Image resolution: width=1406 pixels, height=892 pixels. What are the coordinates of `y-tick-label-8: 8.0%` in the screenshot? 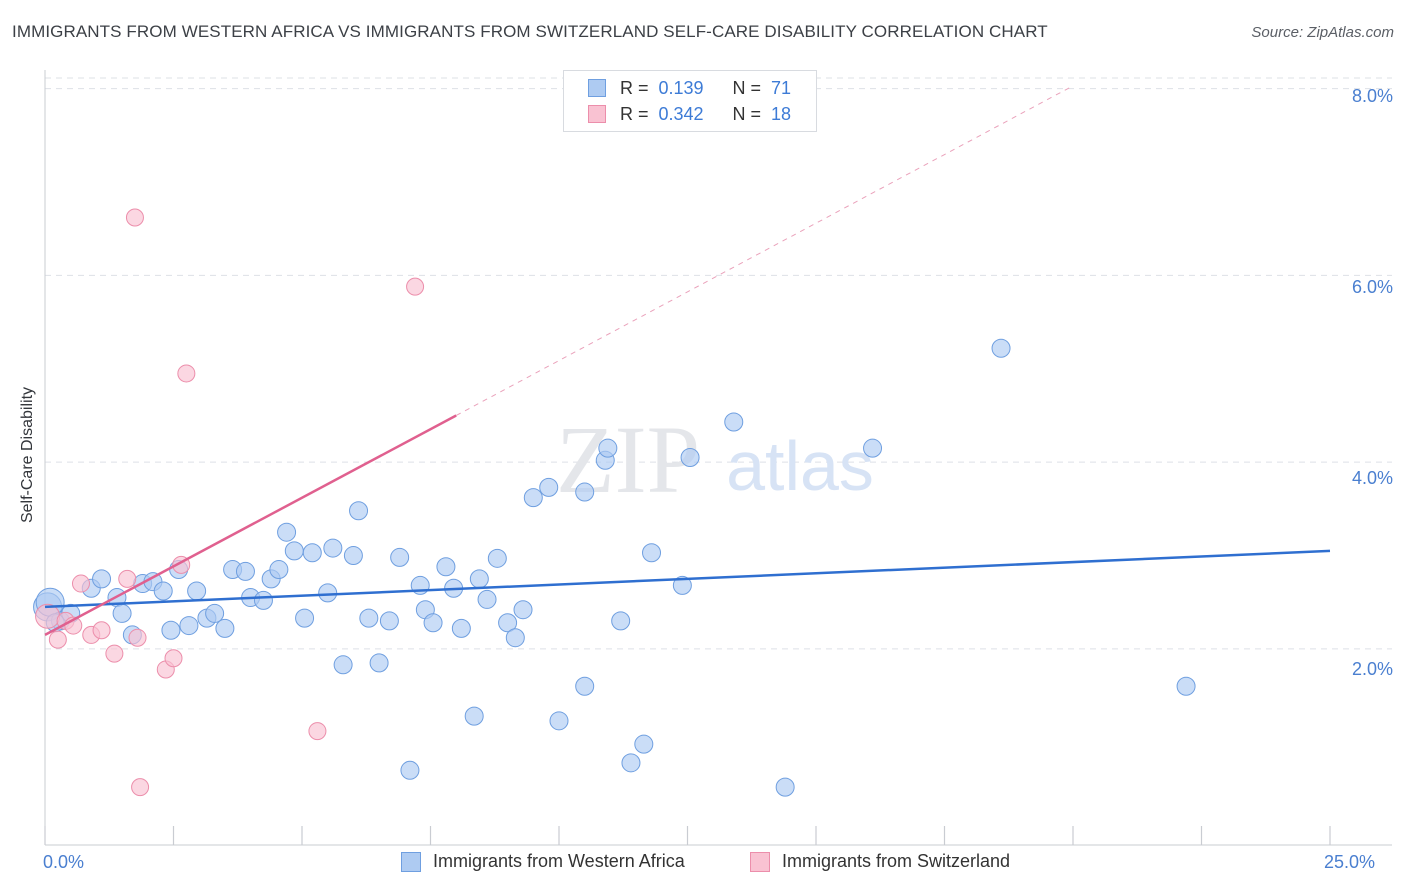 It's located at (1372, 96).